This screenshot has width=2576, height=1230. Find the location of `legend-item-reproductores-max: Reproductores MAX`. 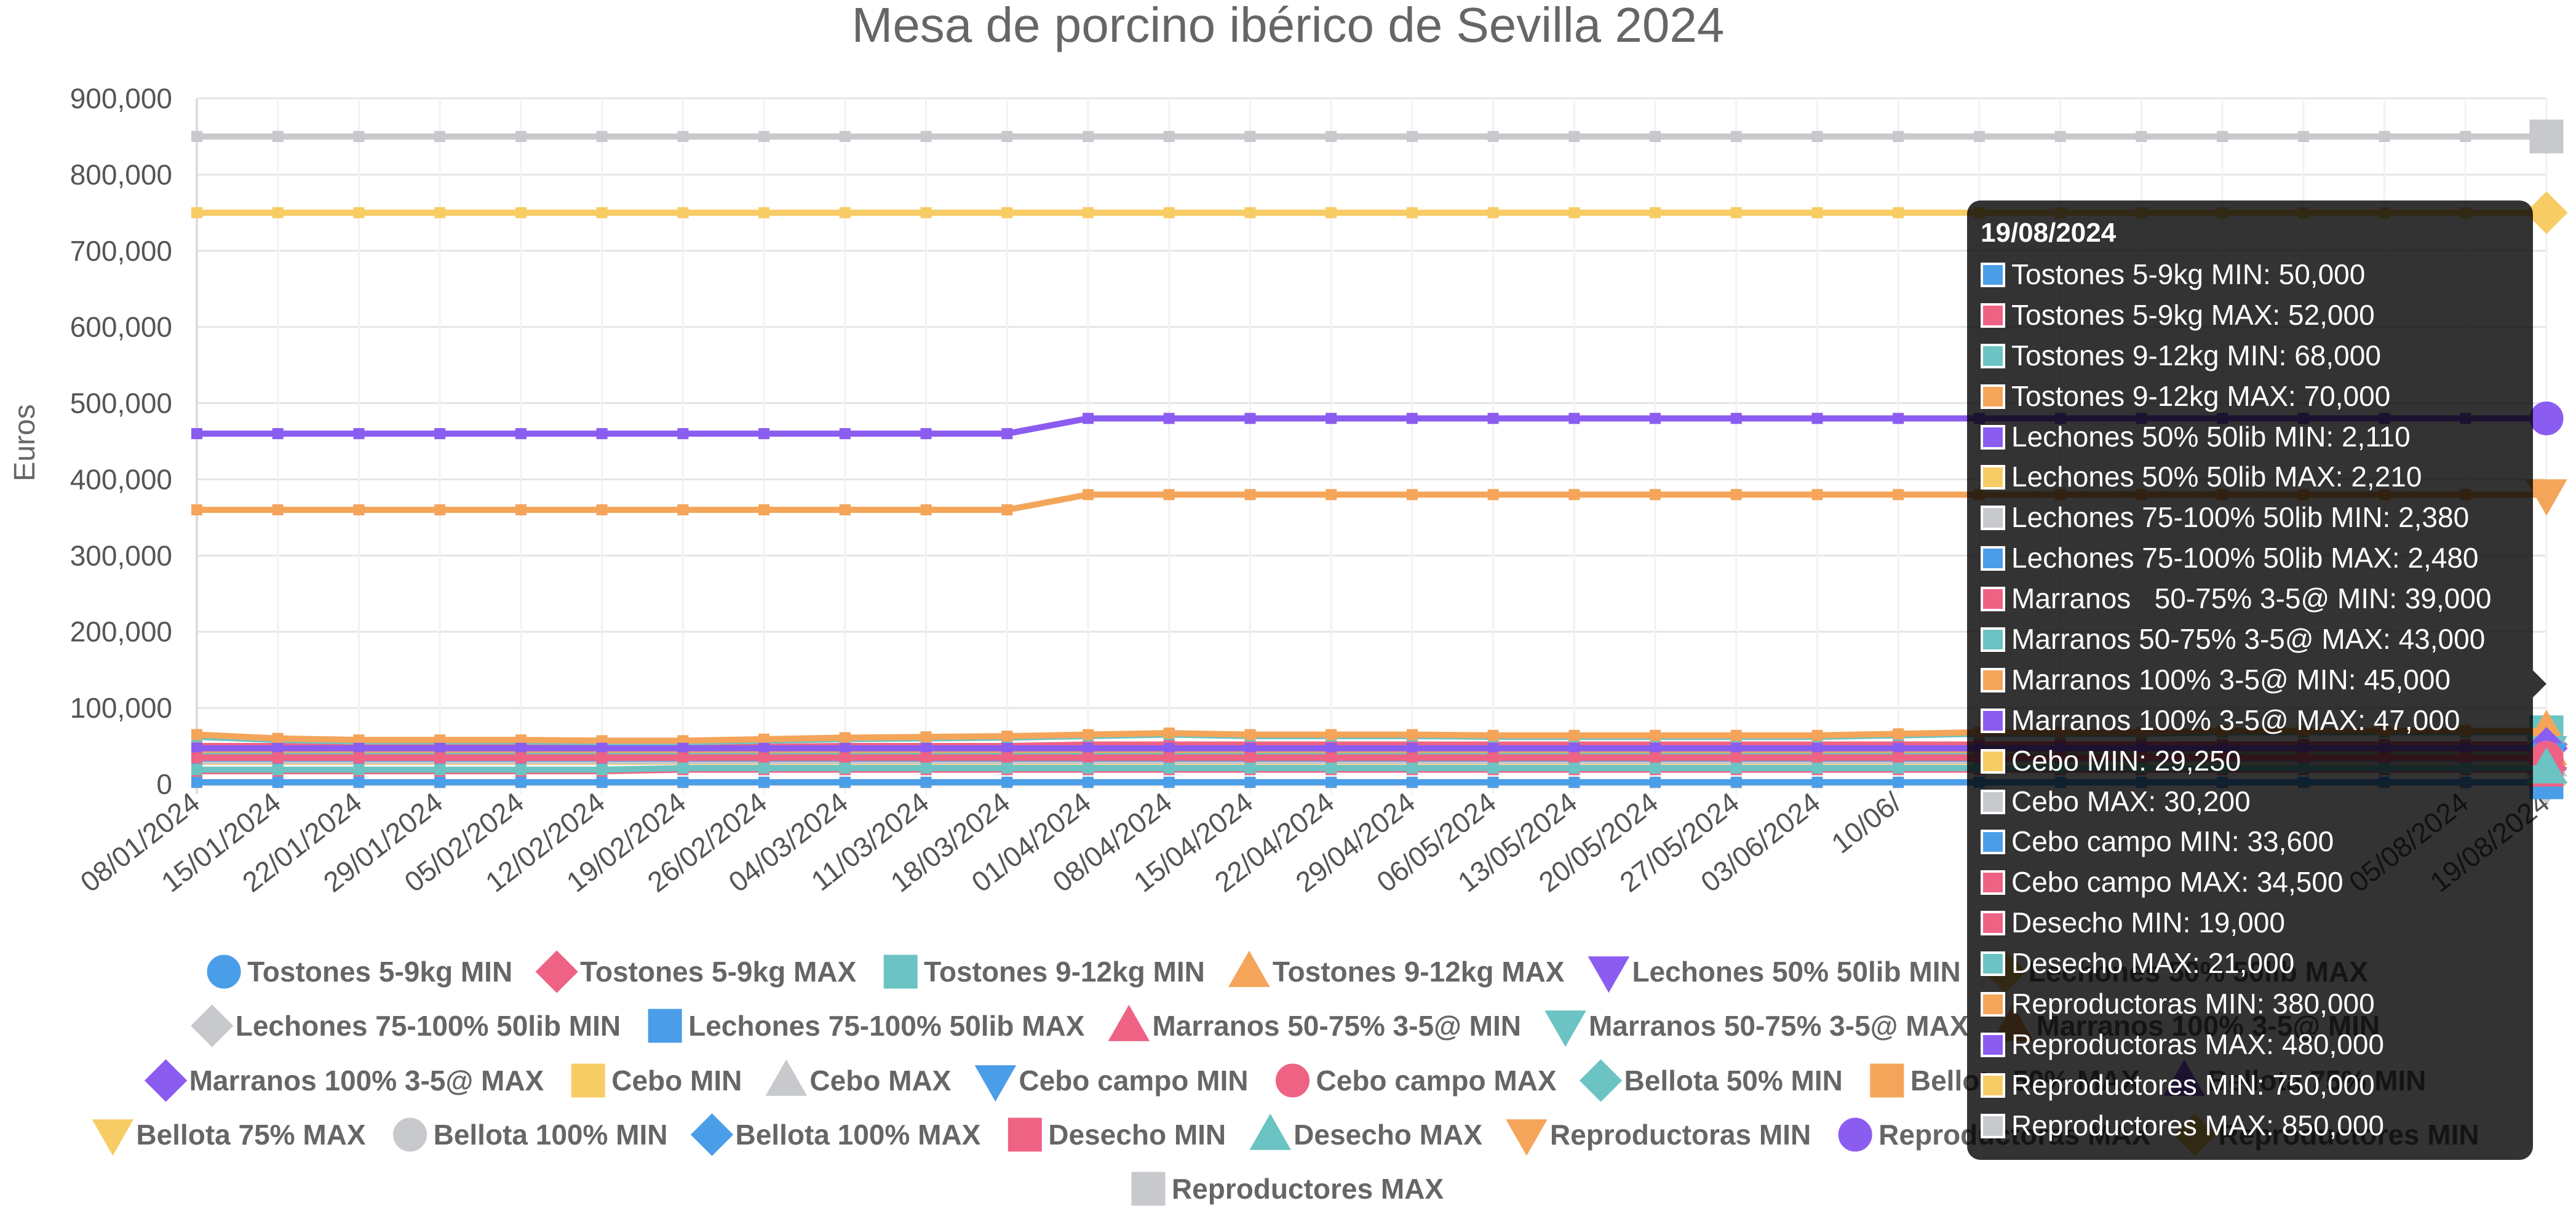

legend-item-reproductores-max: Reproductores MAX is located at coordinates (1287, 1189).